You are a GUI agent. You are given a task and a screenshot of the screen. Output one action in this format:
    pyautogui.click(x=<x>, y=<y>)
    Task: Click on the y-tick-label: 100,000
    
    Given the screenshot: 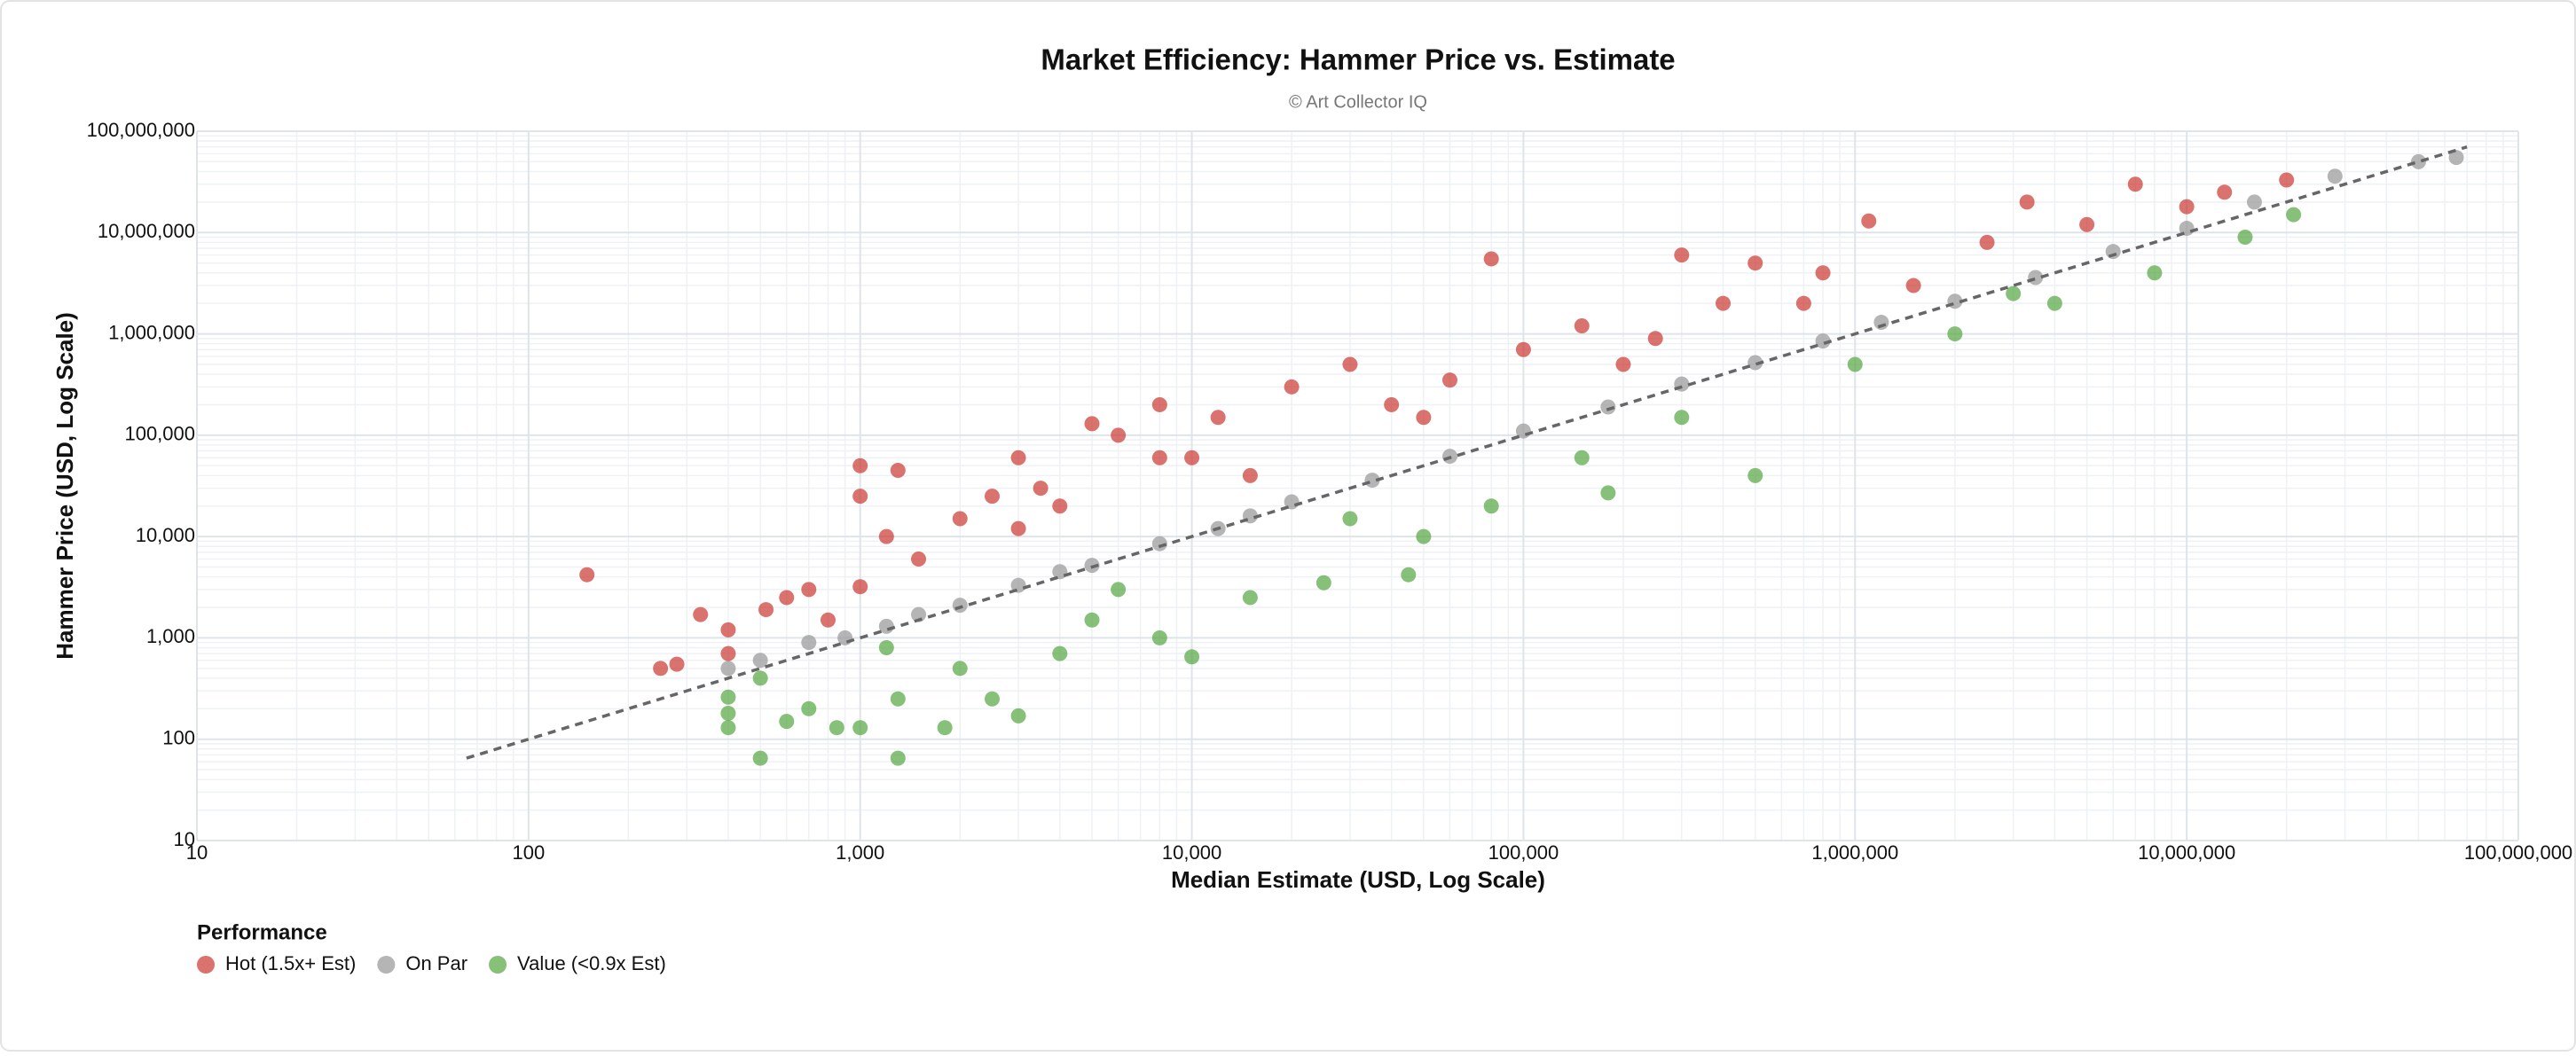 What is the action you would take?
    pyautogui.click(x=159, y=434)
    